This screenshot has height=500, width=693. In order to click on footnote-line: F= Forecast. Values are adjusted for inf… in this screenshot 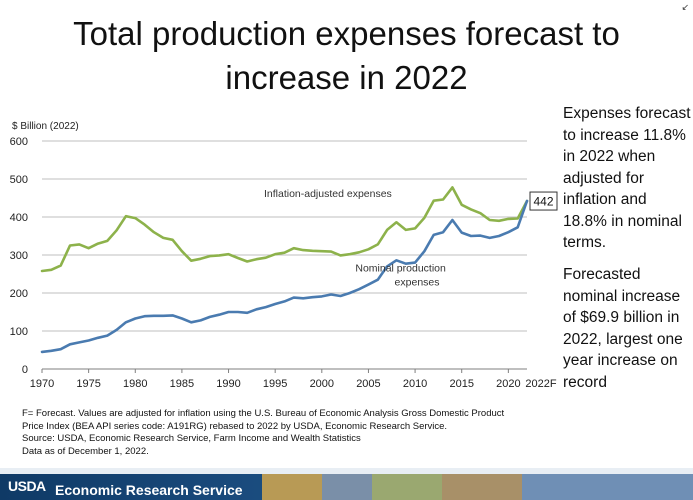, I will do `click(263, 413)`.